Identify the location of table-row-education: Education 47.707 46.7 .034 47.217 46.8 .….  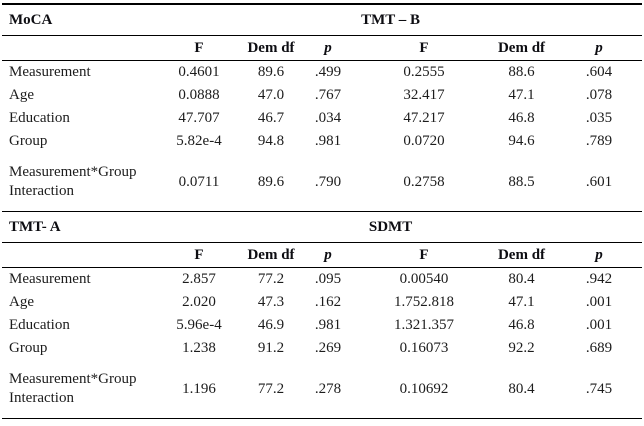
(322, 118).